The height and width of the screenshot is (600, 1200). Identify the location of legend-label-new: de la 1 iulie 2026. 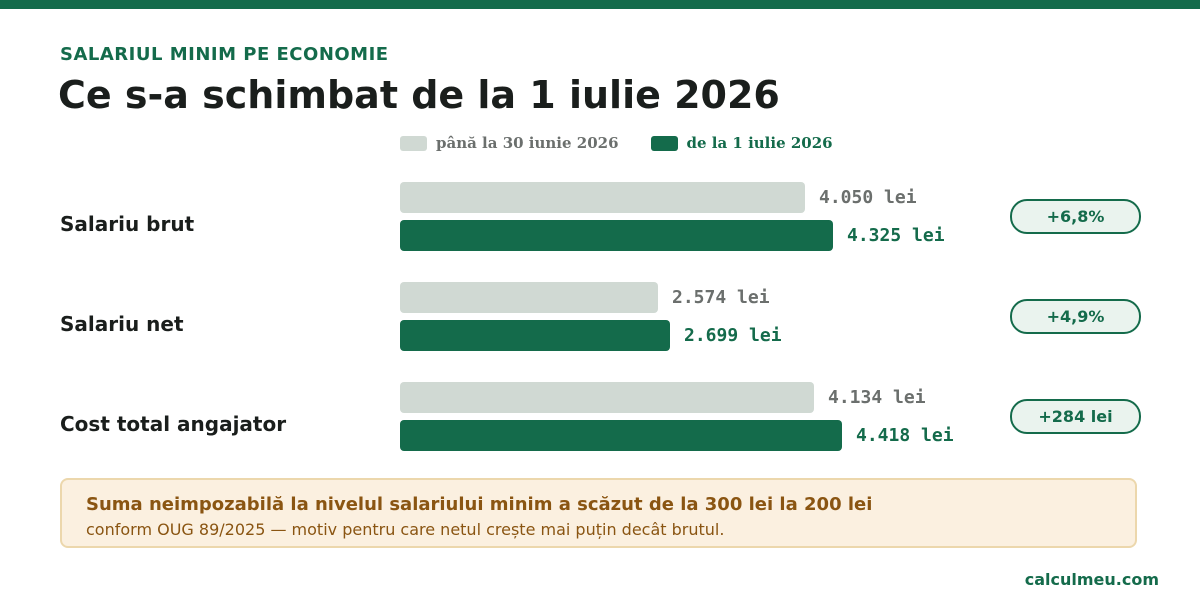
(759, 143).